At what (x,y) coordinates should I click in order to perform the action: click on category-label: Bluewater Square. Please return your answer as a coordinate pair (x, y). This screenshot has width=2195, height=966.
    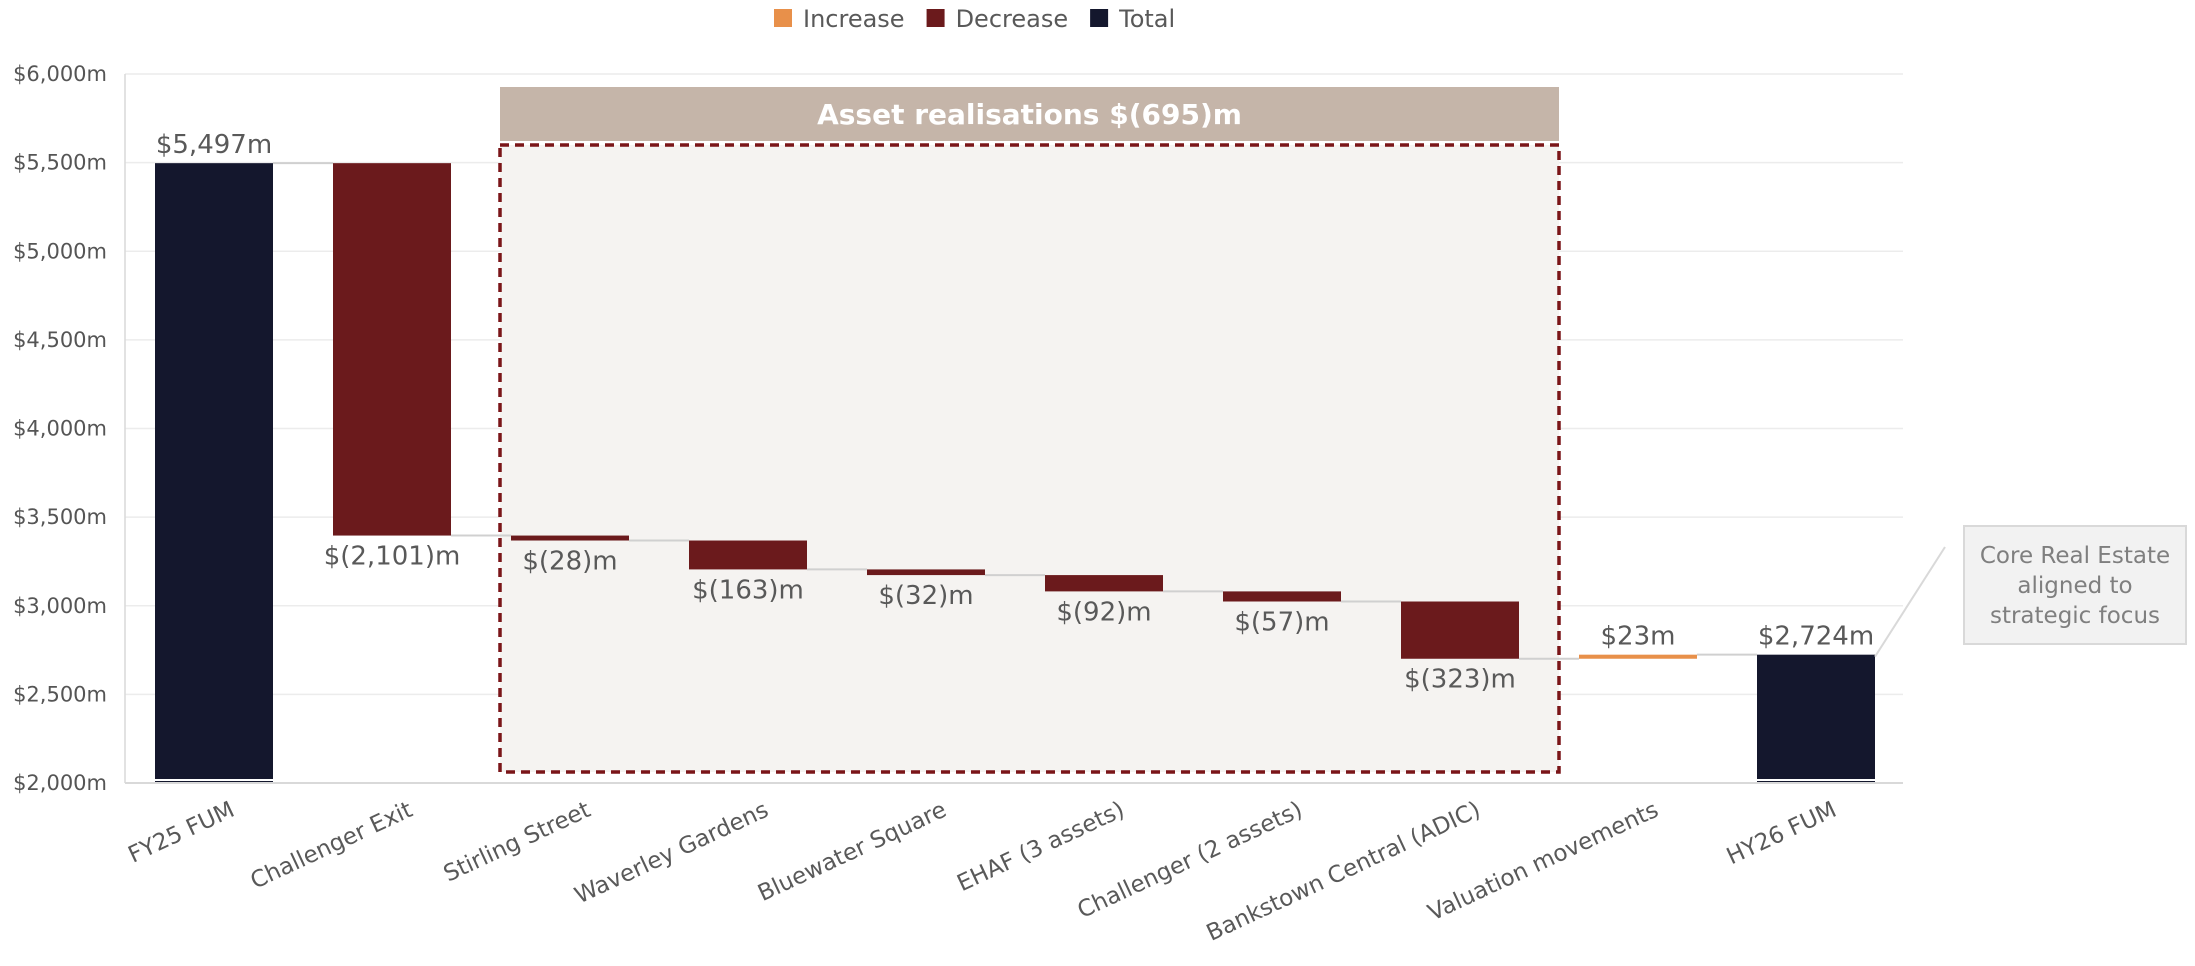
    Looking at the image, I should click on (852, 852).